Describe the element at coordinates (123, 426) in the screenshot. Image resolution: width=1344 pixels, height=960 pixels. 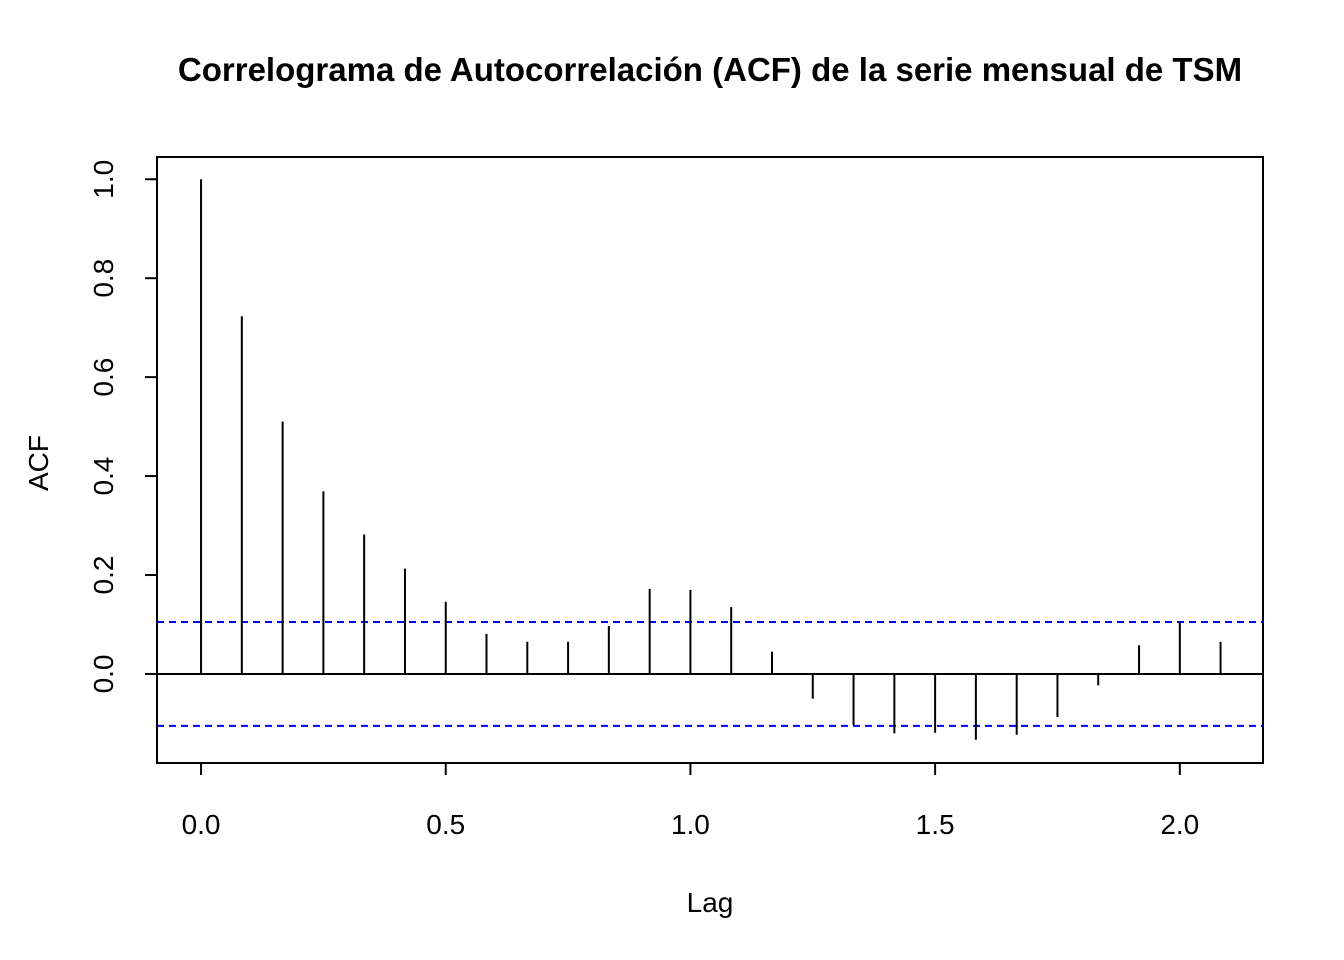
I see `y-axis: 0.0 0.2 0.4 0.6 0.8 1.0` at that location.